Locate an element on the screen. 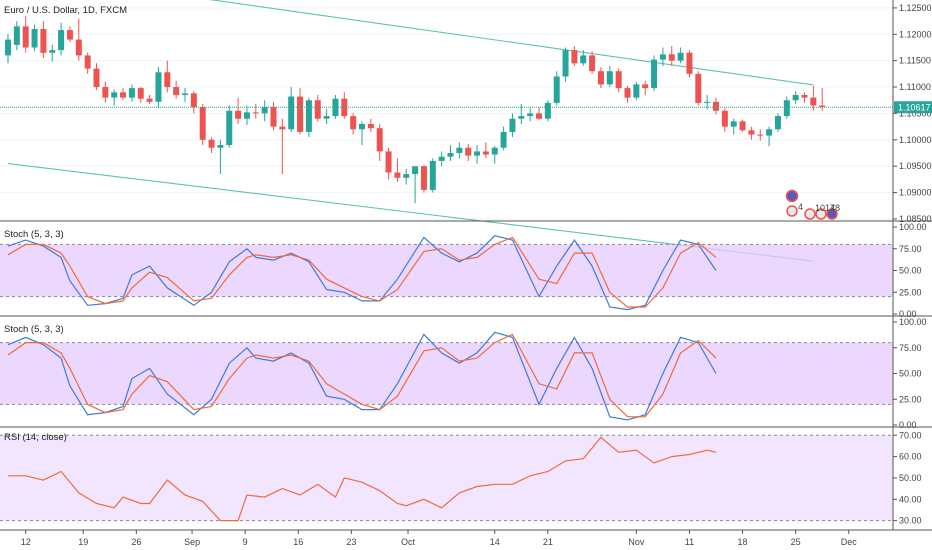 The width and height of the screenshot is (932, 550). time-axis: 12 19 26 Sep 9 16 23 Oct 14 21 Nov 11 18 25 Dec is located at coordinates (439, 538).